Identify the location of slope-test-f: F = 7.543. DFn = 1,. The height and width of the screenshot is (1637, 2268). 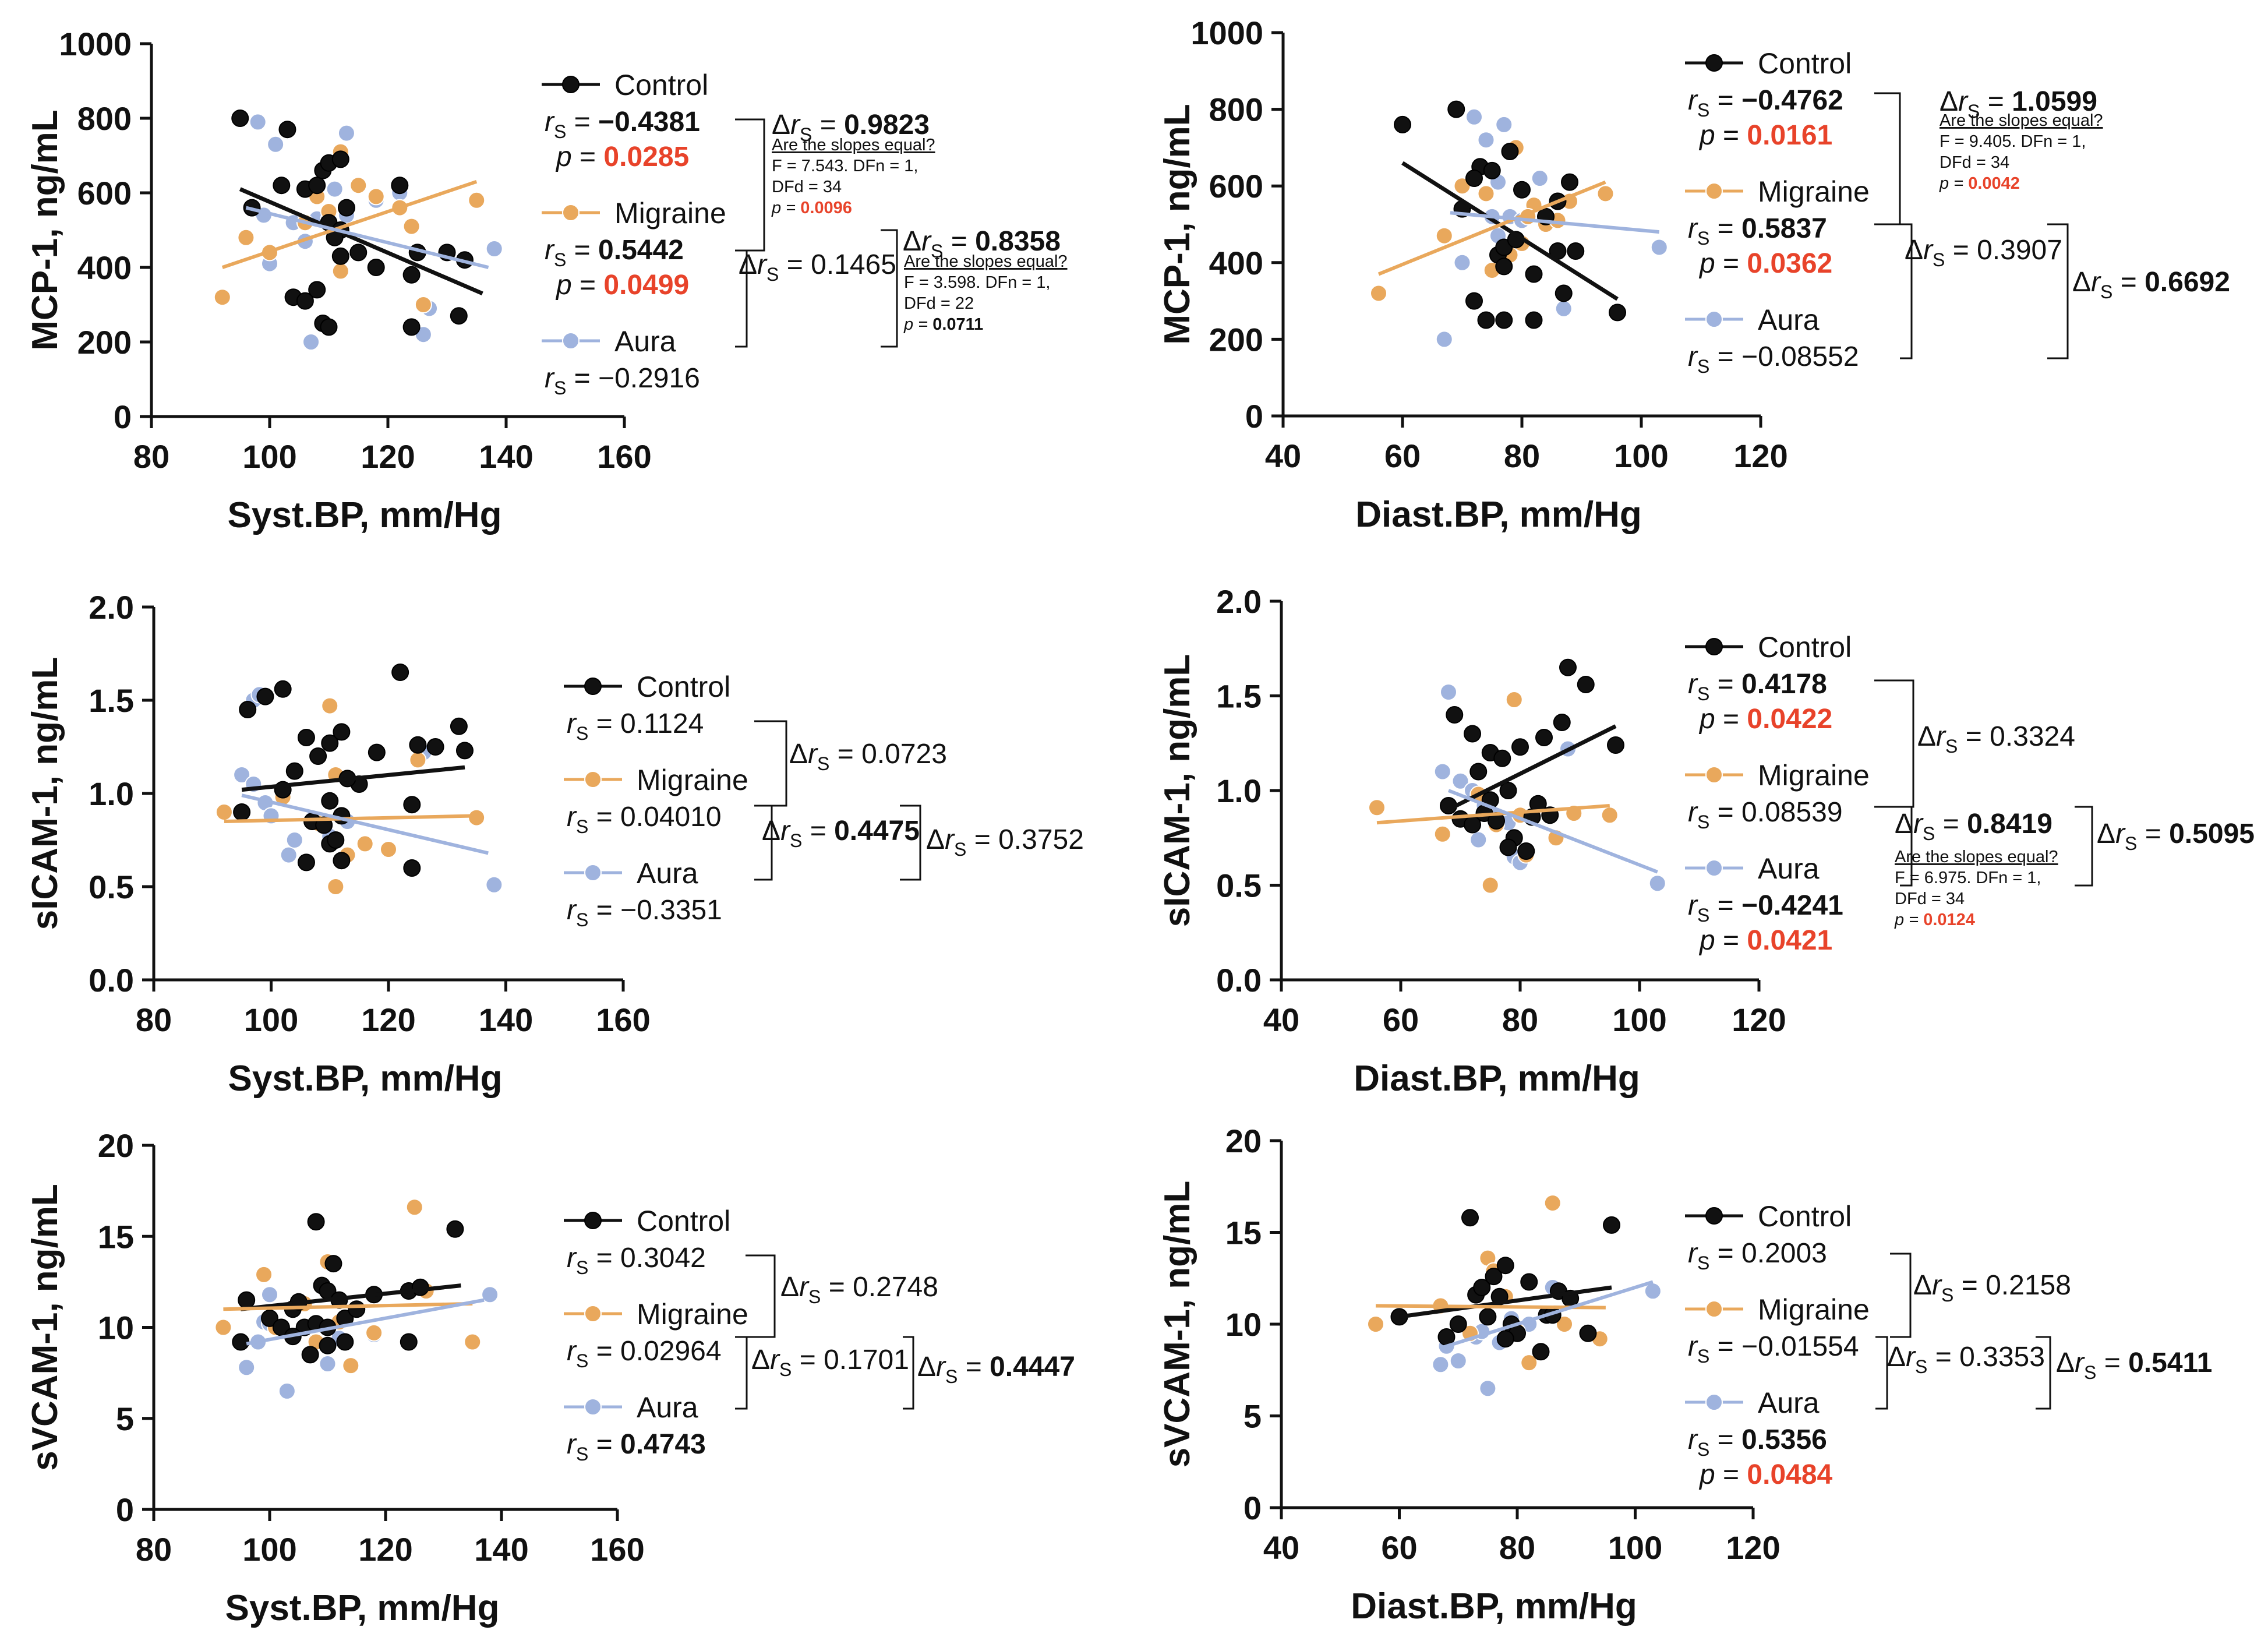
(845, 166).